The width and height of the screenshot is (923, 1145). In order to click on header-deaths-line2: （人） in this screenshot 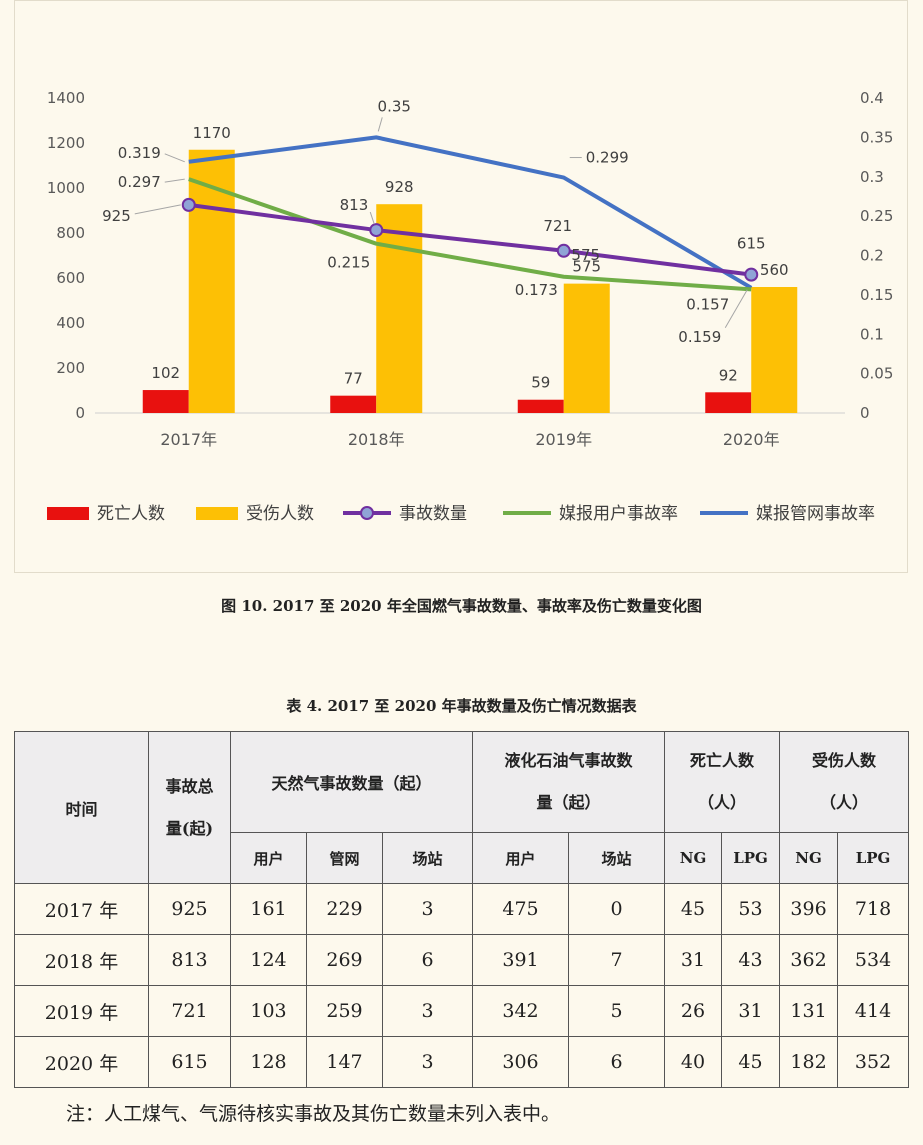, I will do `click(722, 802)`.